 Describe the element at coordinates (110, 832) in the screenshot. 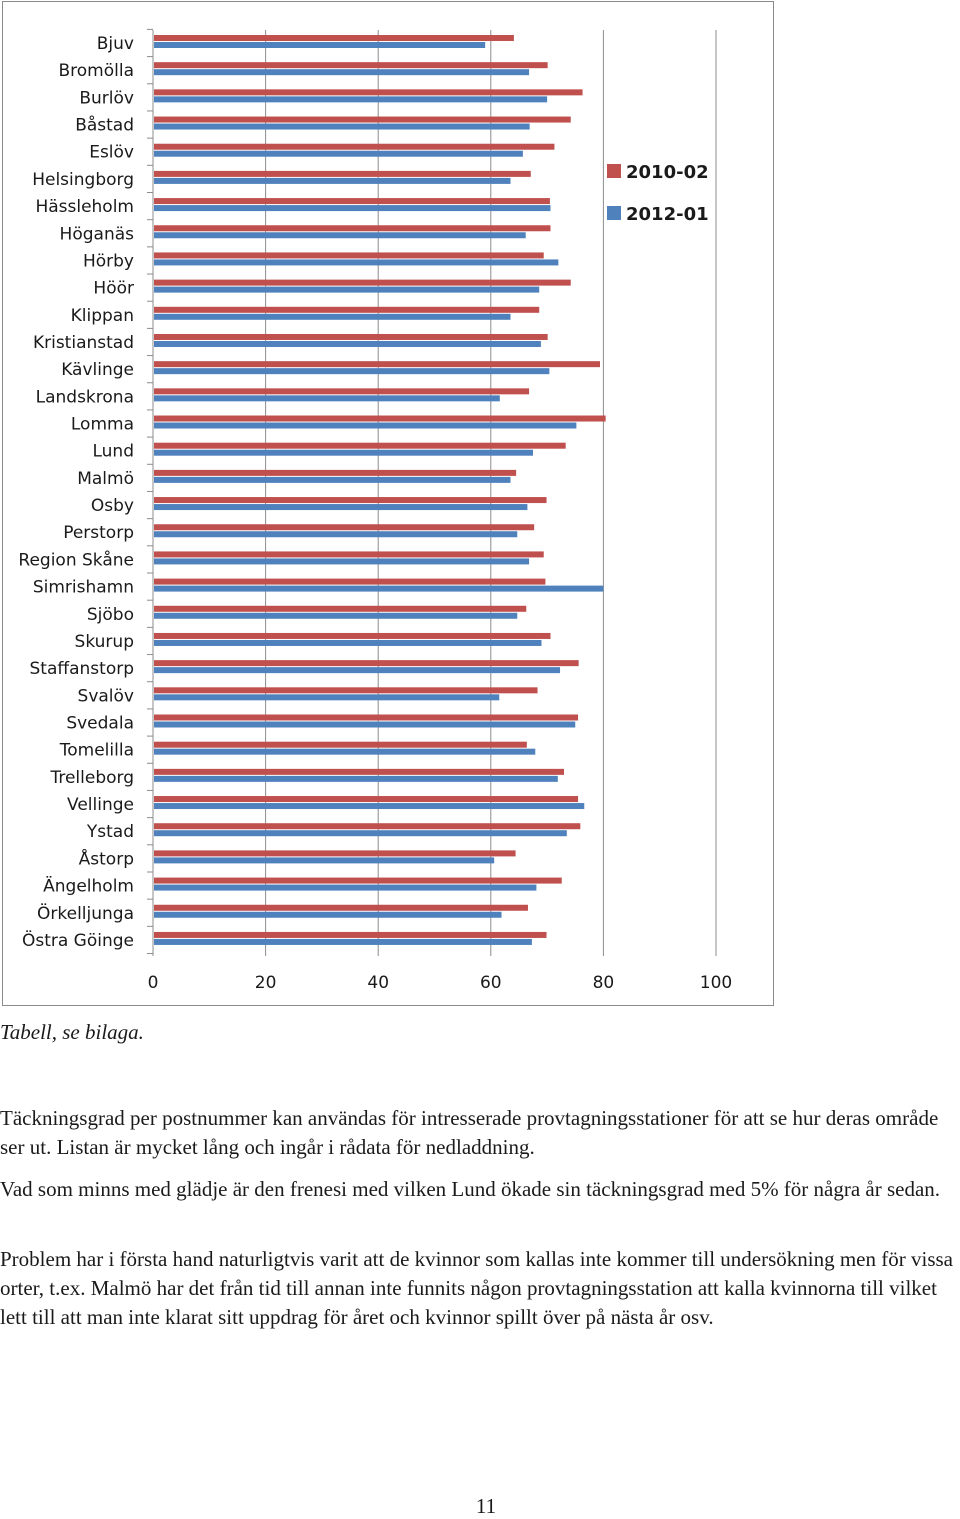

I see `category-label: Ystad` at that location.